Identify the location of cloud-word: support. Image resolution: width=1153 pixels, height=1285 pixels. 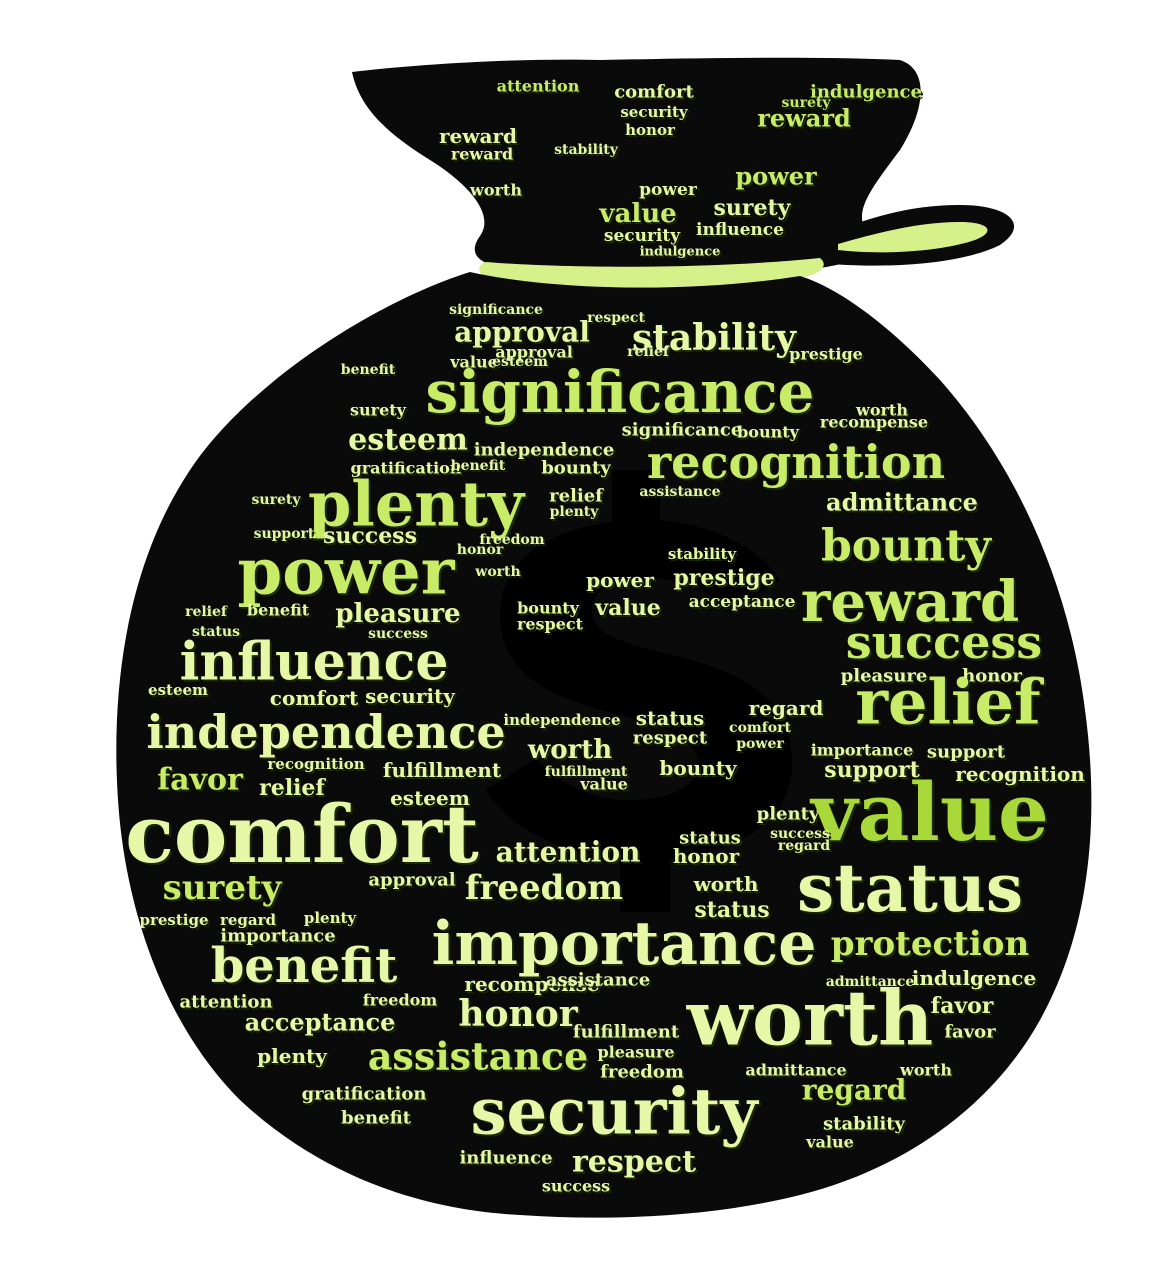
(966, 752).